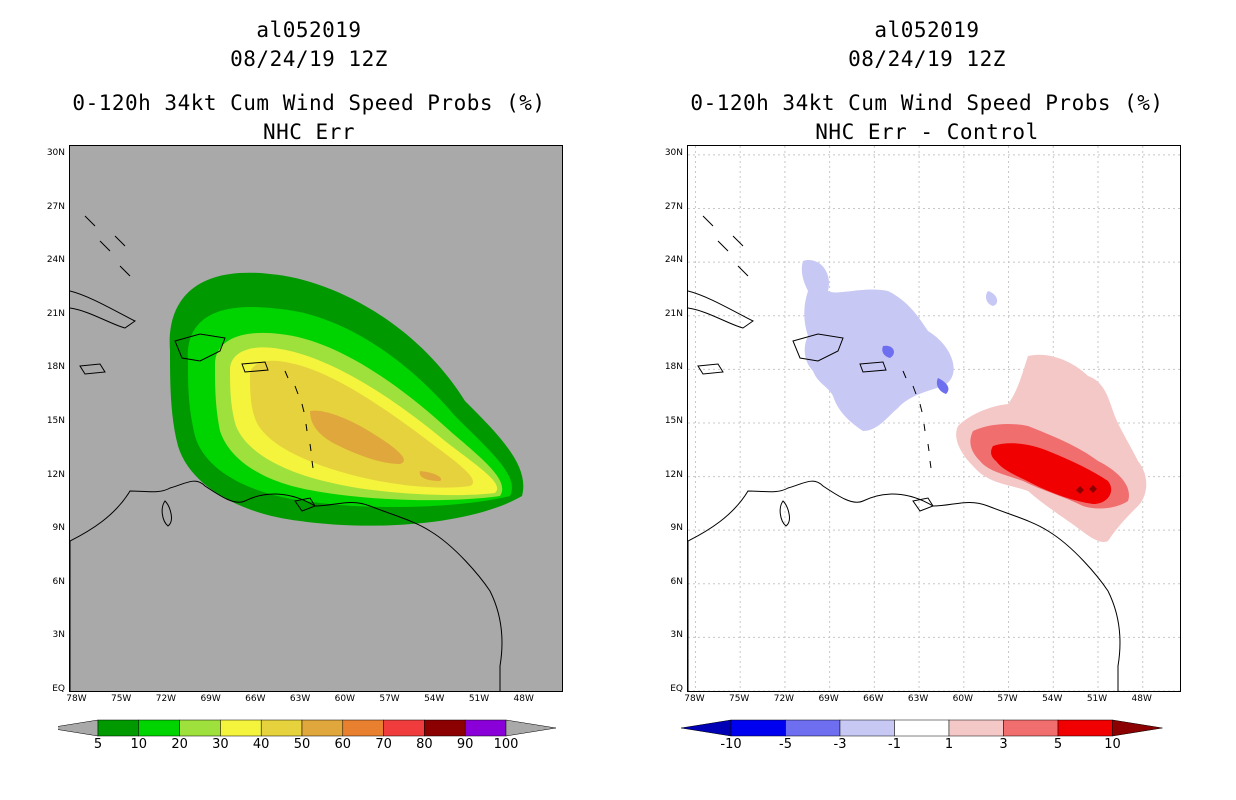 This screenshot has width=1236, height=800. Describe the element at coordinates (923, 504) in the screenshot. I see `coastline-trinidad` at that location.